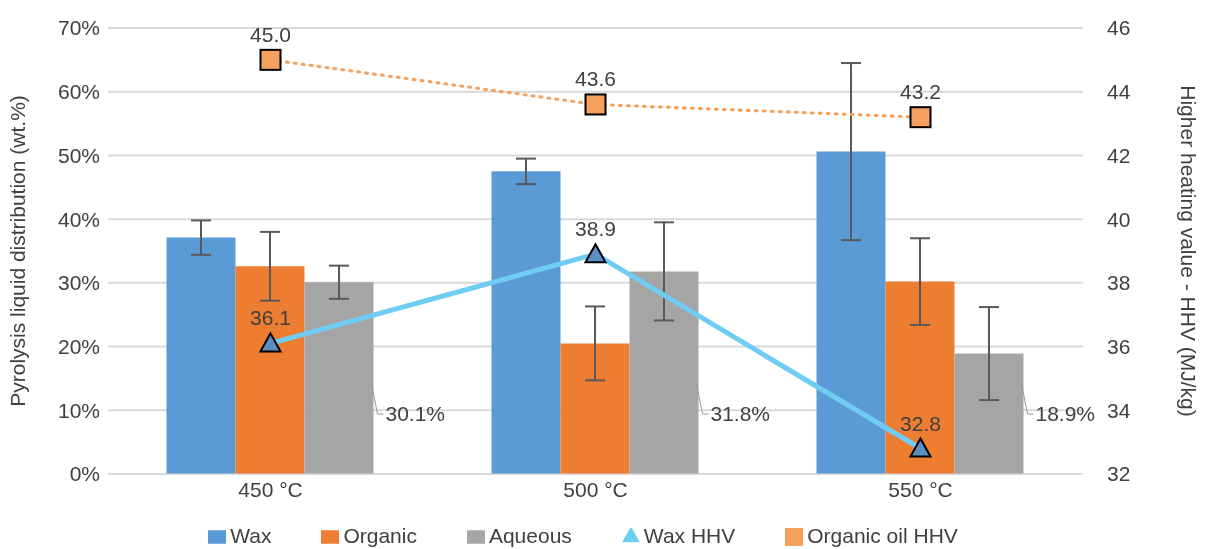  What do you see at coordinates (270, 318) in the screenshot?
I see `data-label: 36.1` at bounding box center [270, 318].